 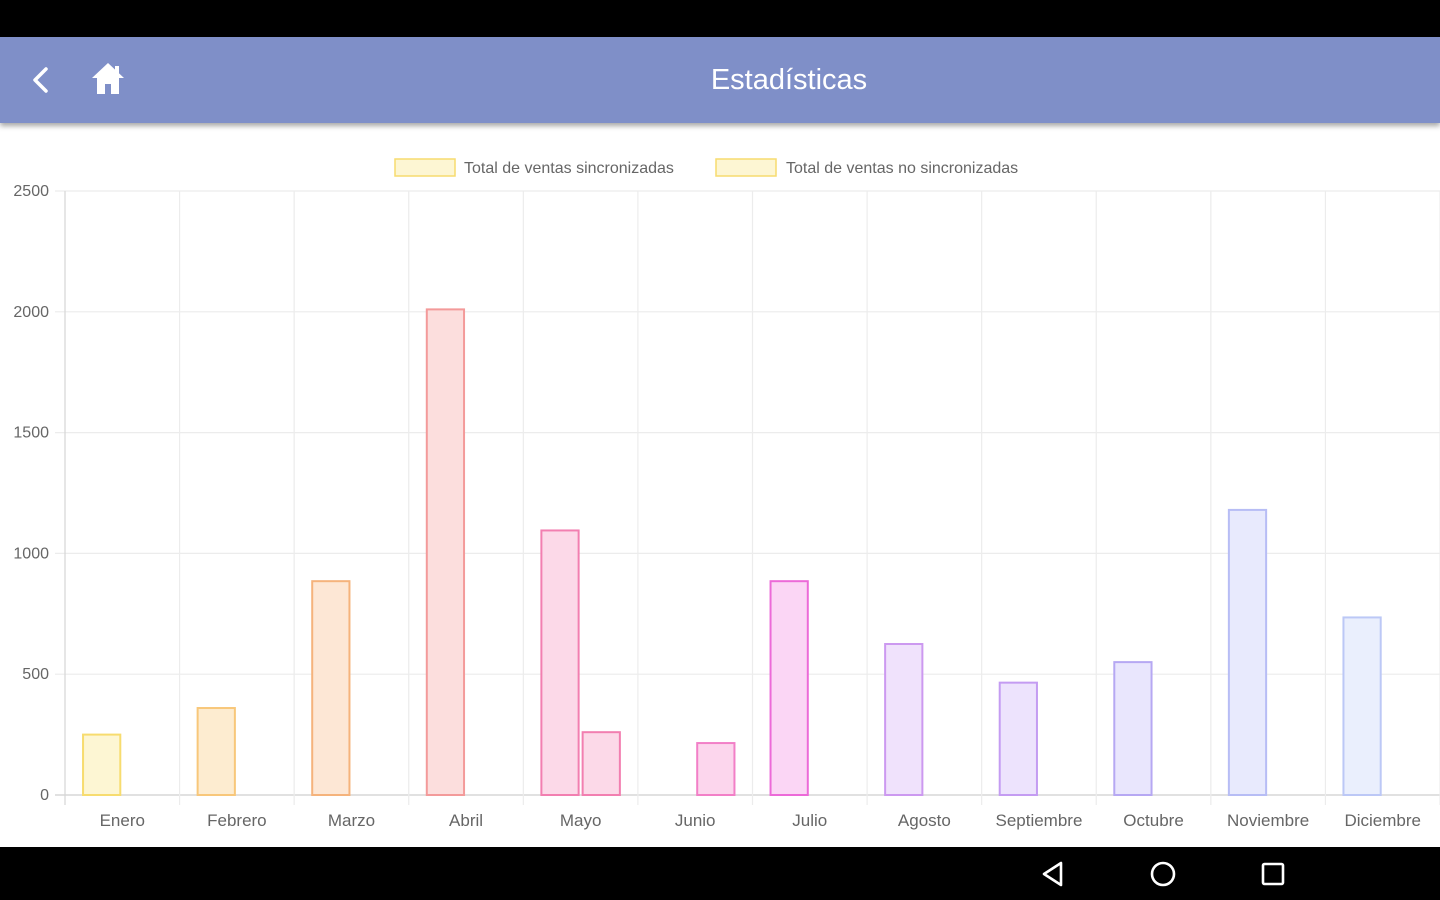 I want to click on x-tick-label: Septiembre, so click(x=1038, y=820).